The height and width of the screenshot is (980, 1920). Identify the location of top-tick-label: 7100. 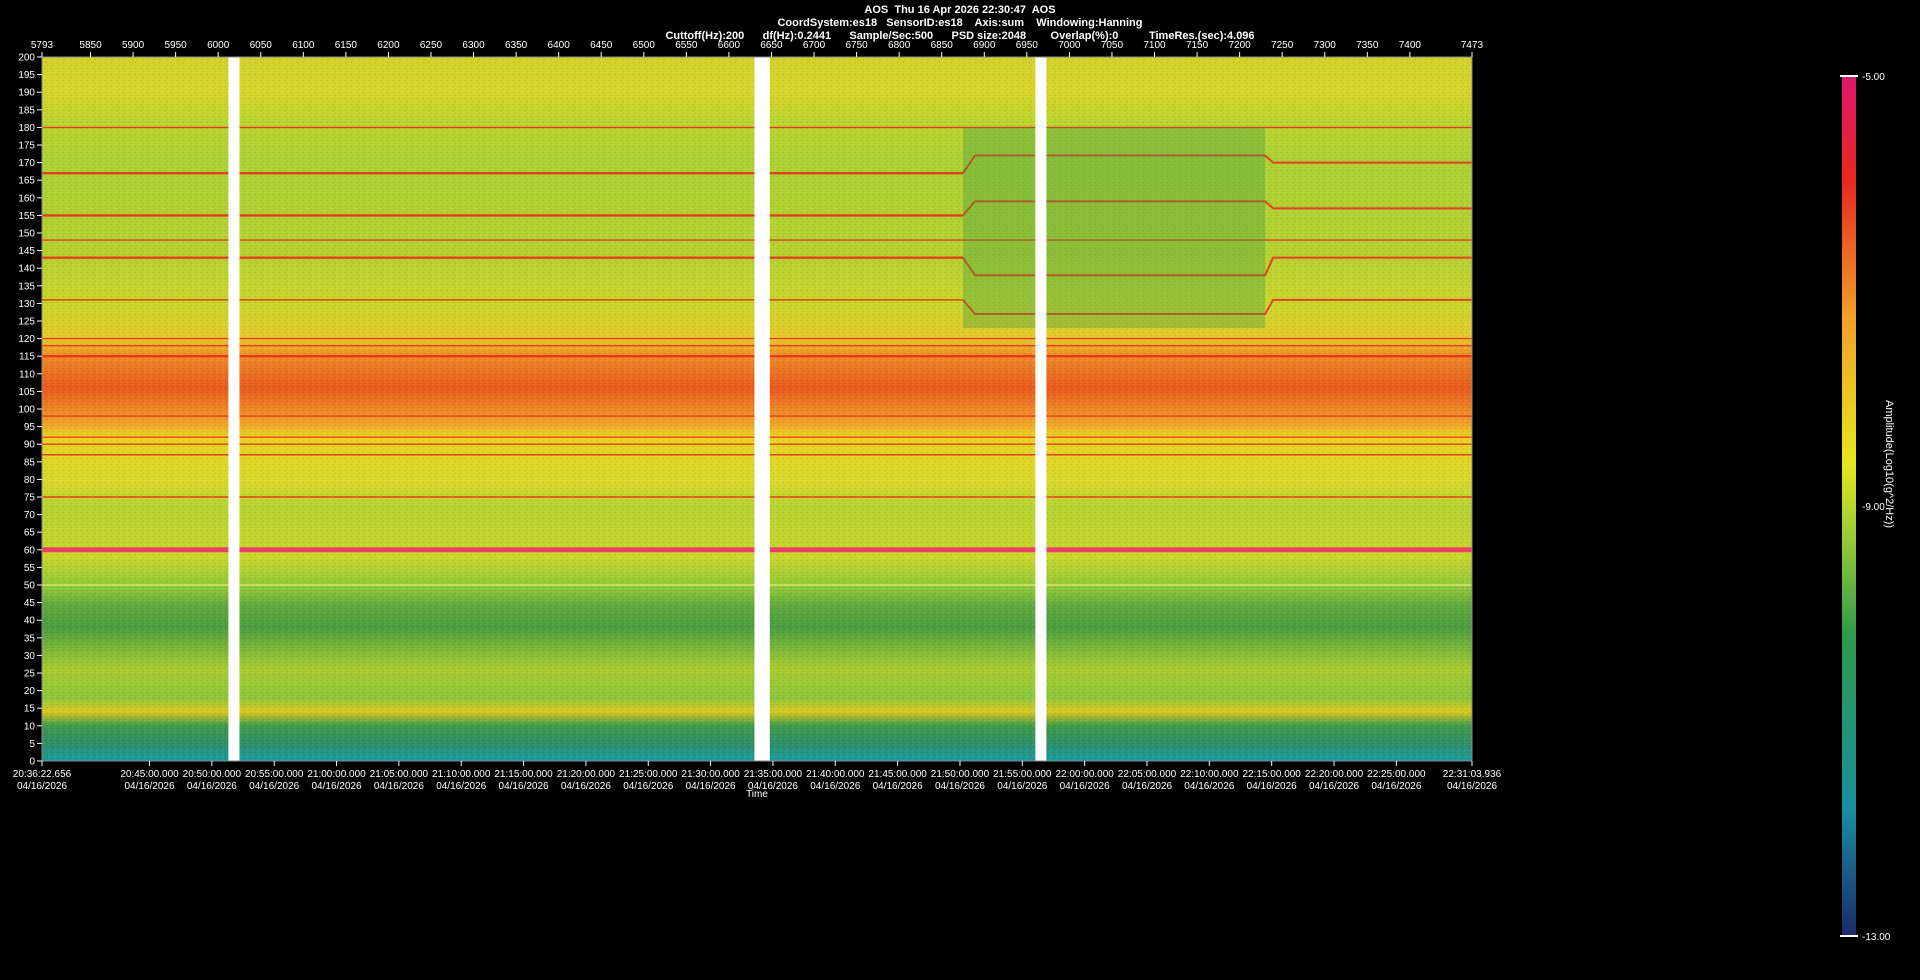
(1154, 45).